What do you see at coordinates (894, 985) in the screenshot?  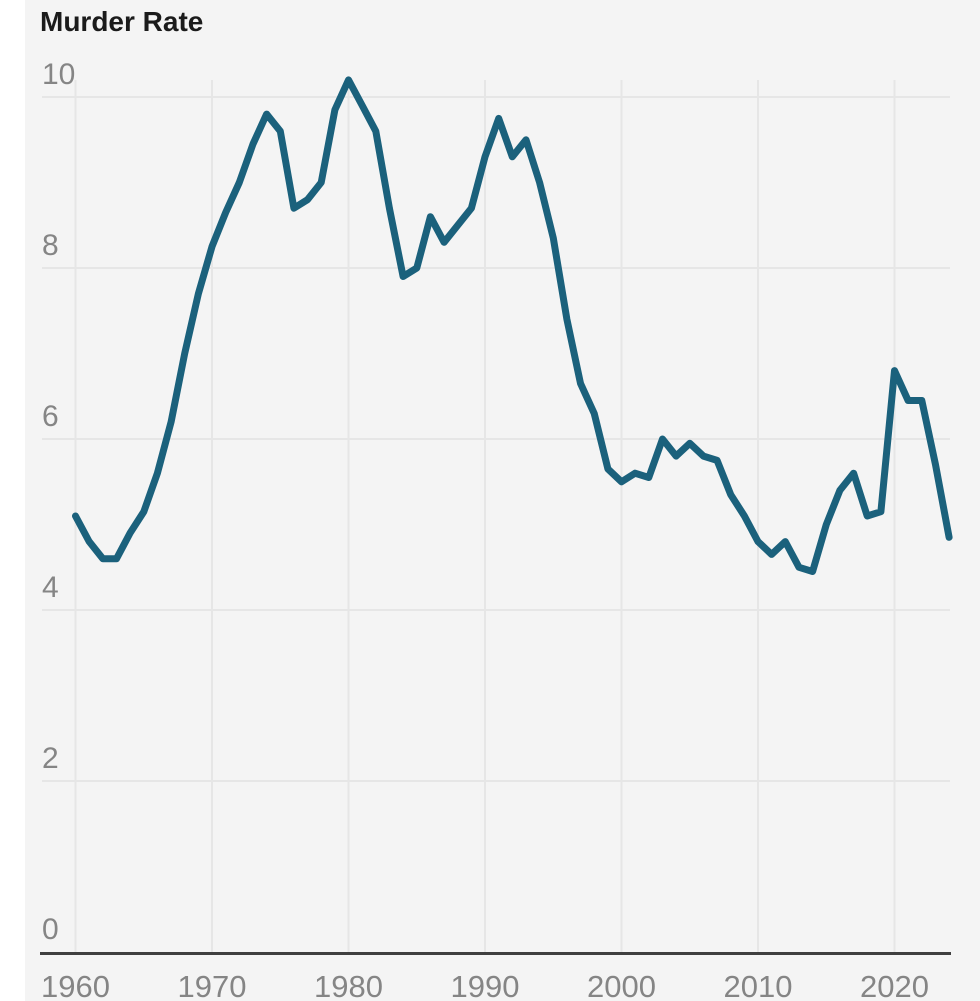 I see `x-axis-tick-label: 2020` at bounding box center [894, 985].